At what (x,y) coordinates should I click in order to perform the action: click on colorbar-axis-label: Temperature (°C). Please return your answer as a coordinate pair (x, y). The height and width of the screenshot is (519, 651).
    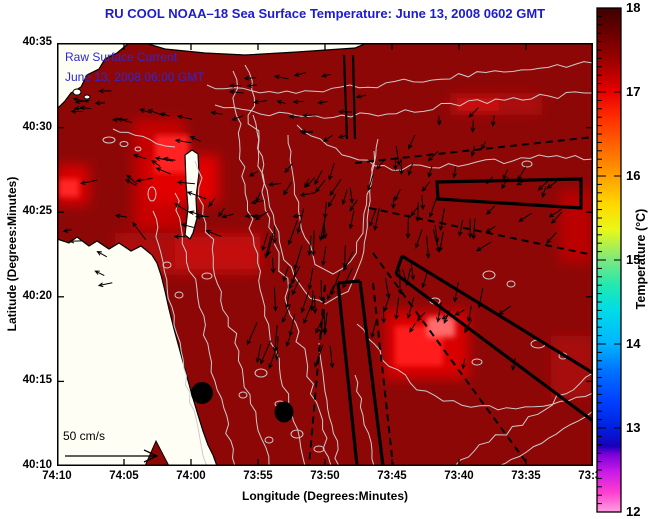
    Looking at the image, I should click on (641, 259).